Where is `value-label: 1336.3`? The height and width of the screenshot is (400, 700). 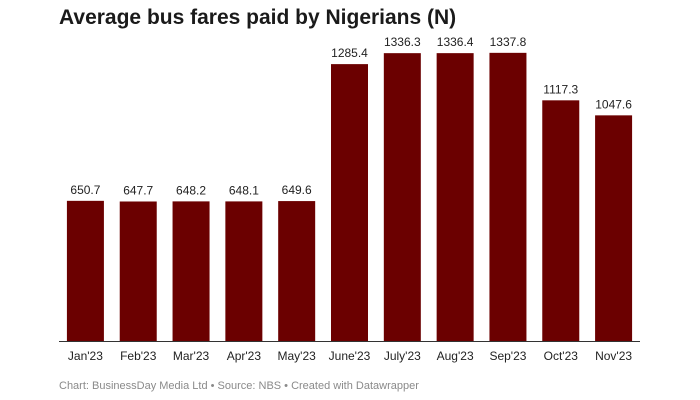 value-label: 1336.3 is located at coordinates (402, 42).